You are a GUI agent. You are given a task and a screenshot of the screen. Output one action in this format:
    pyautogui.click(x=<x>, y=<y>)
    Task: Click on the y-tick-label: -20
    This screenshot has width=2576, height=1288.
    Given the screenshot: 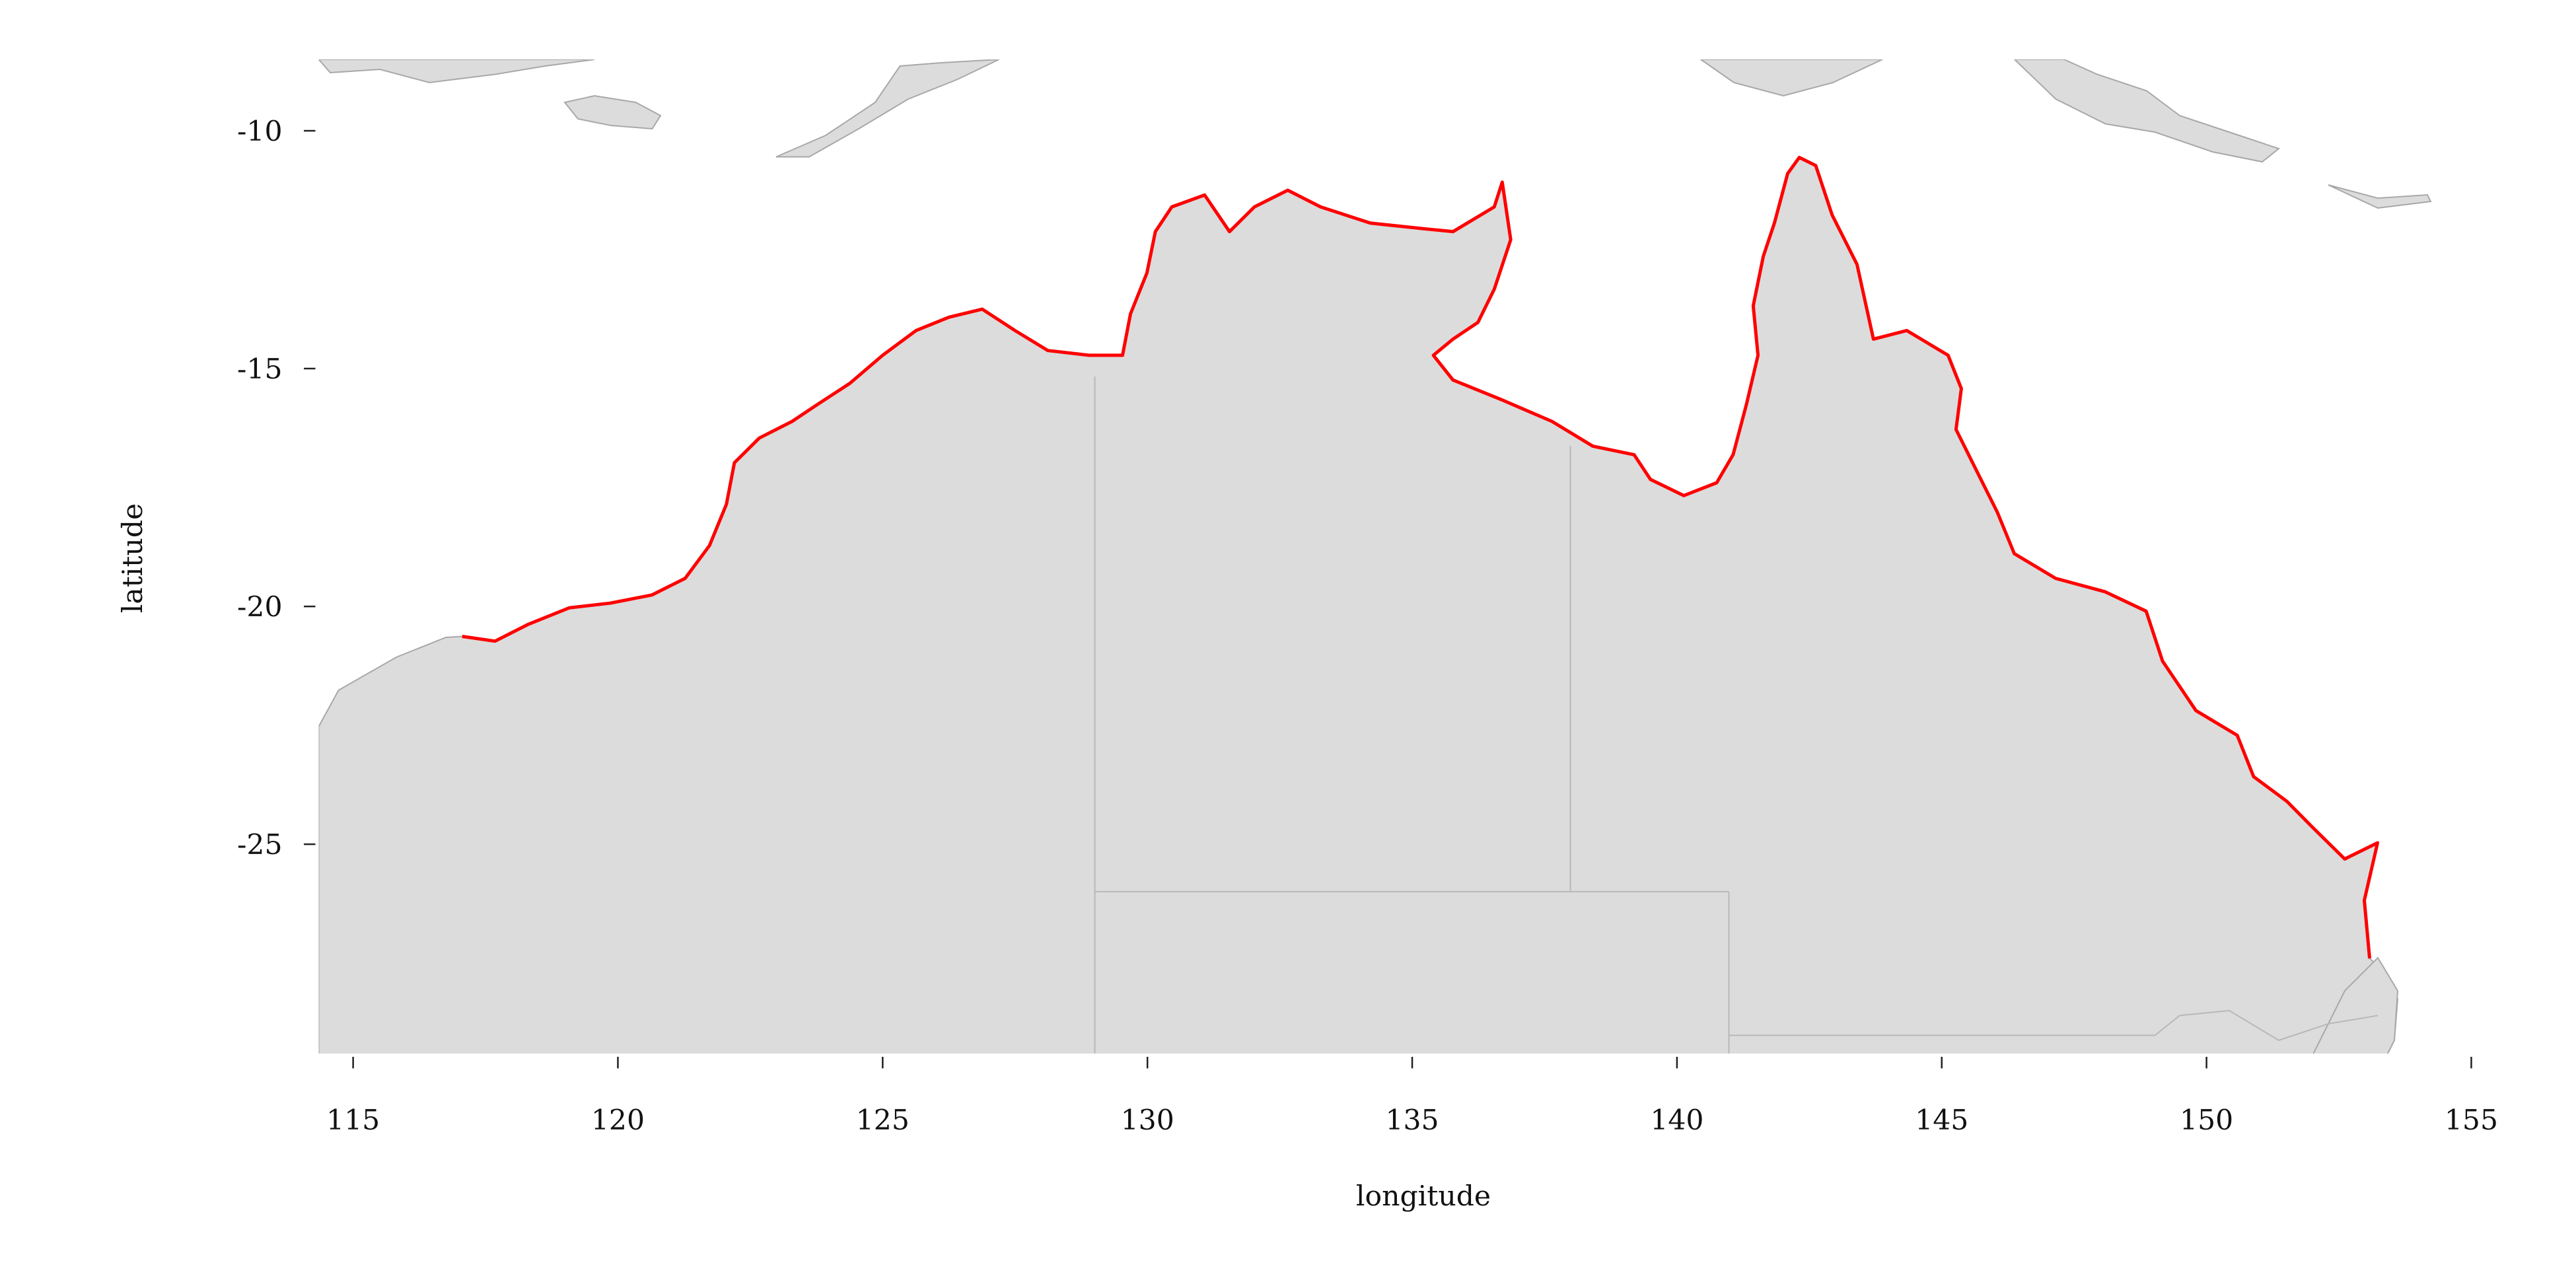 What is the action you would take?
    pyautogui.click(x=259, y=608)
    